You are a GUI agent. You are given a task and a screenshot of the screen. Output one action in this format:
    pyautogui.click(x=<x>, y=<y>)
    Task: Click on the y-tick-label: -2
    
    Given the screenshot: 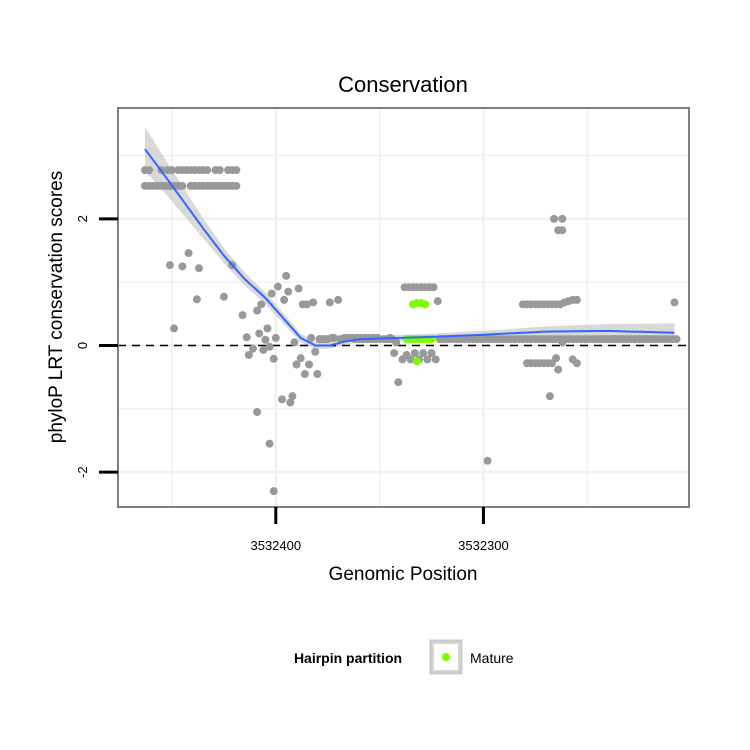 What is the action you would take?
    pyautogui.click(x=82, y=472)
    